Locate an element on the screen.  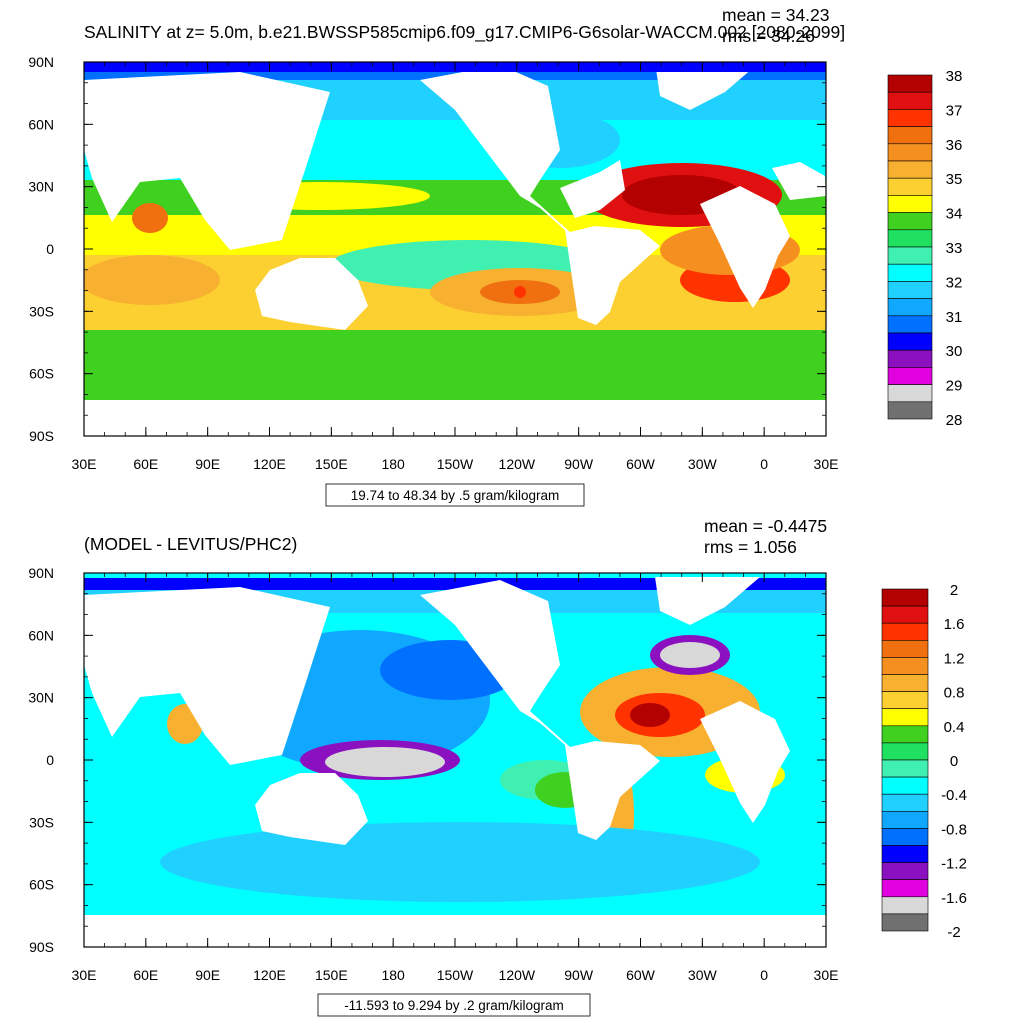
salinity-lat-label: 60S is located at coordinates (41, 374).